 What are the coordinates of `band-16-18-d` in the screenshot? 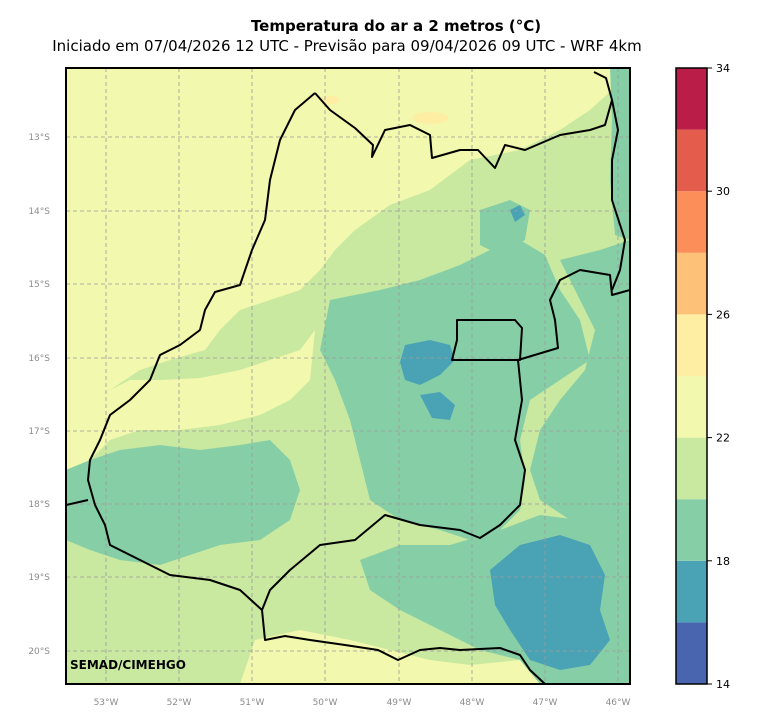 It's located at (517, 213).